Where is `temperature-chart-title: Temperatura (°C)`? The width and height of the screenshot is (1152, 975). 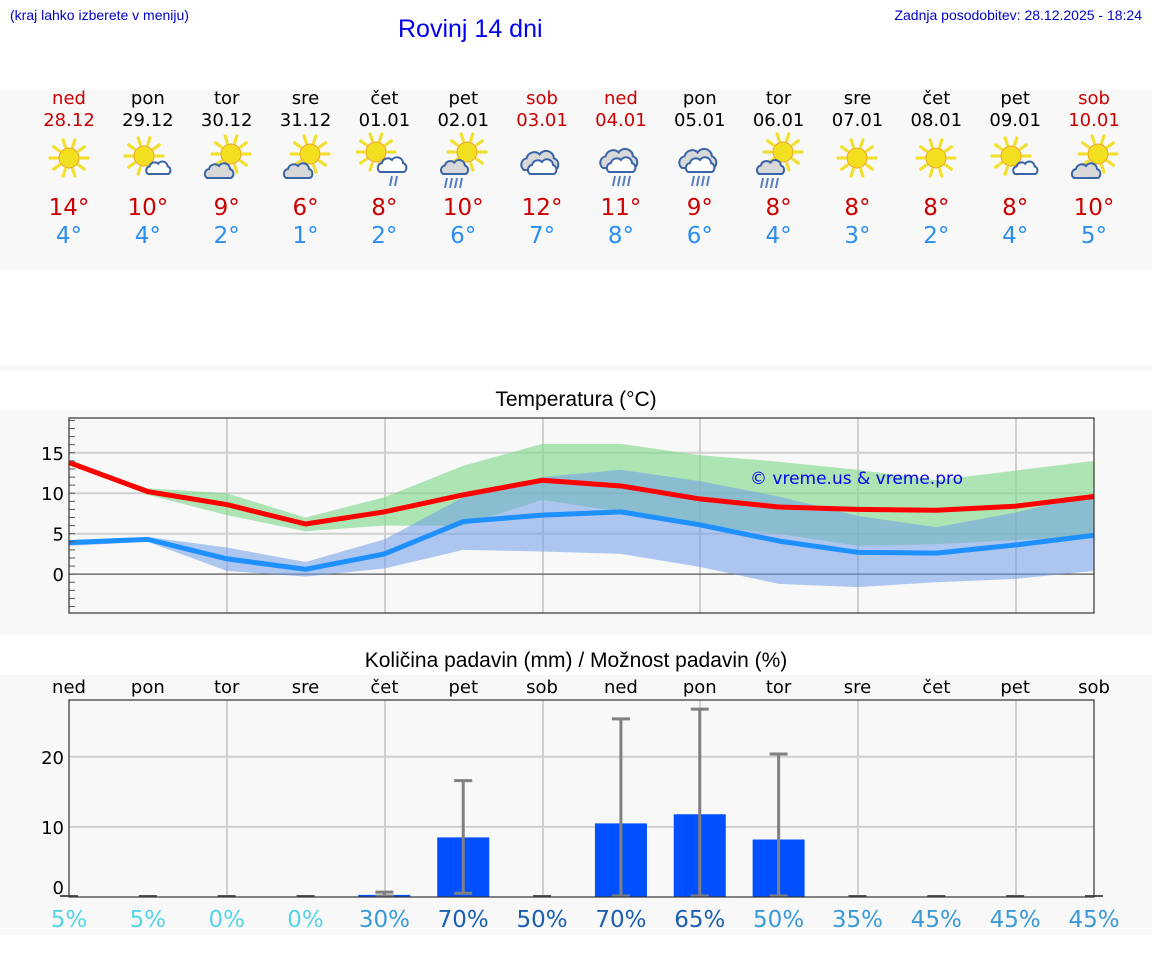
temperature-chart-title: Temperatura (°C) is located at coordinates (576, 399).